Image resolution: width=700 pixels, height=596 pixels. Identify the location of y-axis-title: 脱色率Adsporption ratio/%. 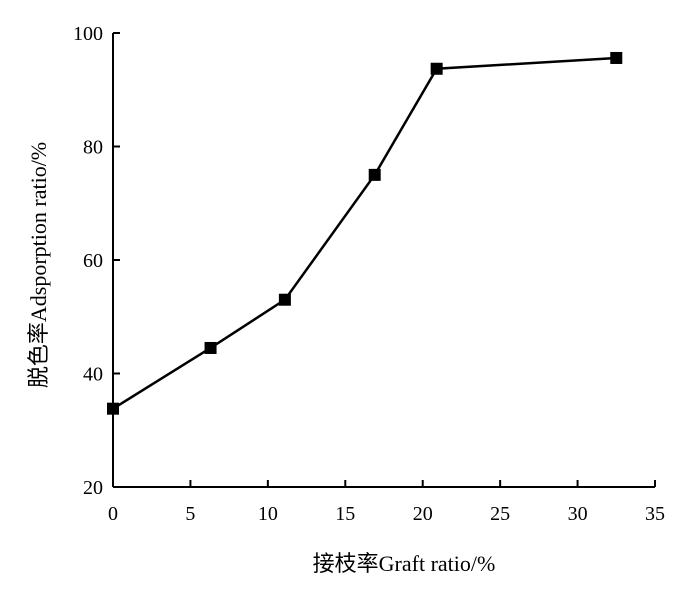
(38, 265).